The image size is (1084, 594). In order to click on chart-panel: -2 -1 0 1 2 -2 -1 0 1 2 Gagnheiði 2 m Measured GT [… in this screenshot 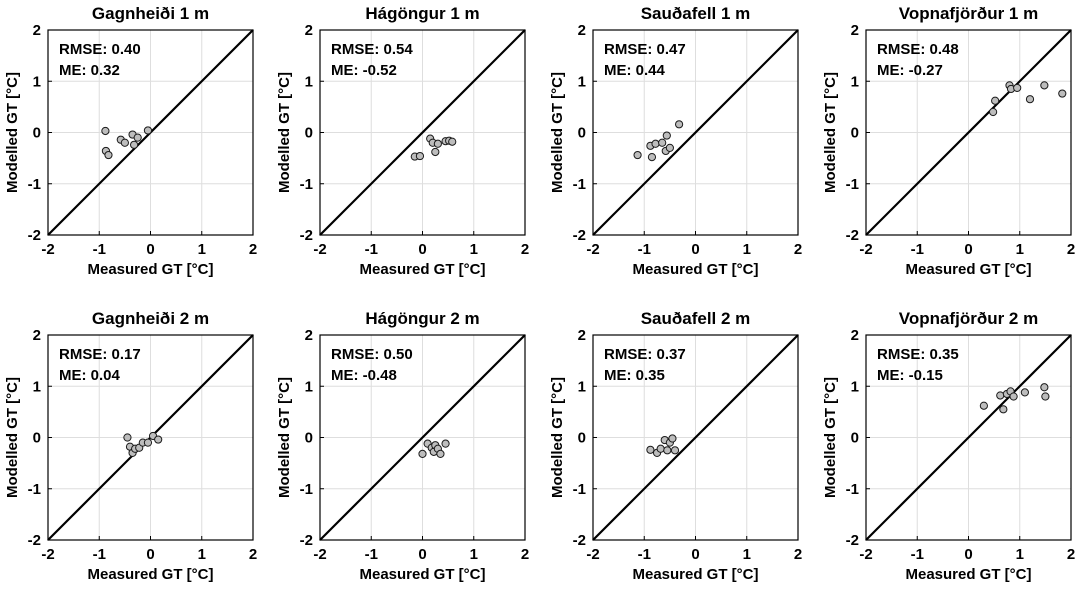, I will do `click(130, 446)`.